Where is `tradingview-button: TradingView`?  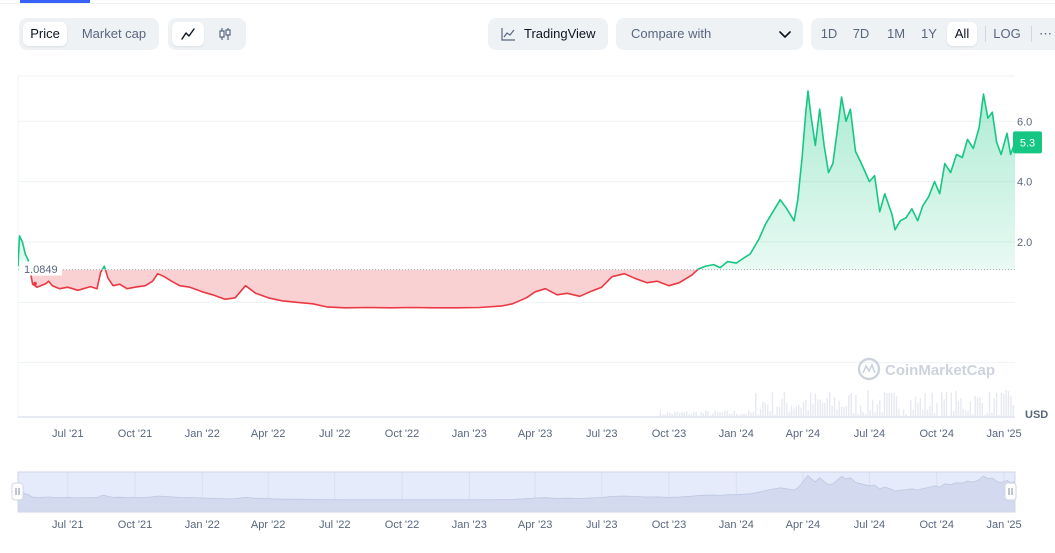
tradingview-button: TradingView is located at coordinates (548, 34).